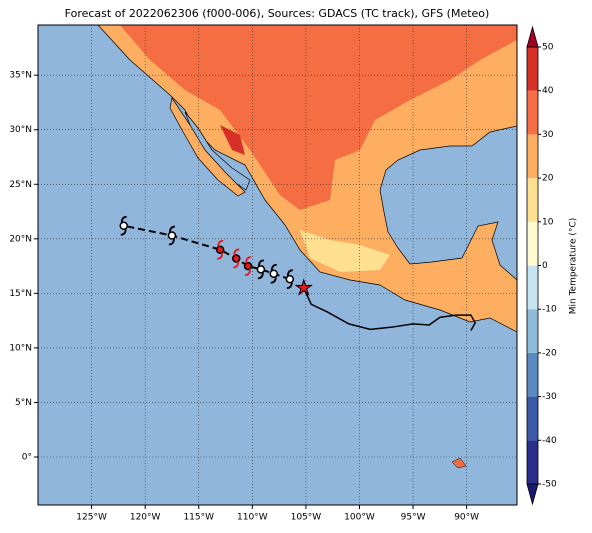  What do you see at coordinates (303, 287) in the screenshot?
I see `current-position` at bounding box center [303, 287].